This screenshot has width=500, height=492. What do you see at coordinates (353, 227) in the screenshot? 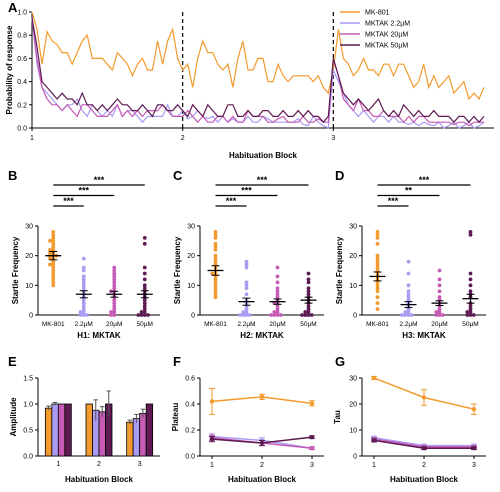
I see `tick-label-D-y: 30` at bounding box center [353, 227].